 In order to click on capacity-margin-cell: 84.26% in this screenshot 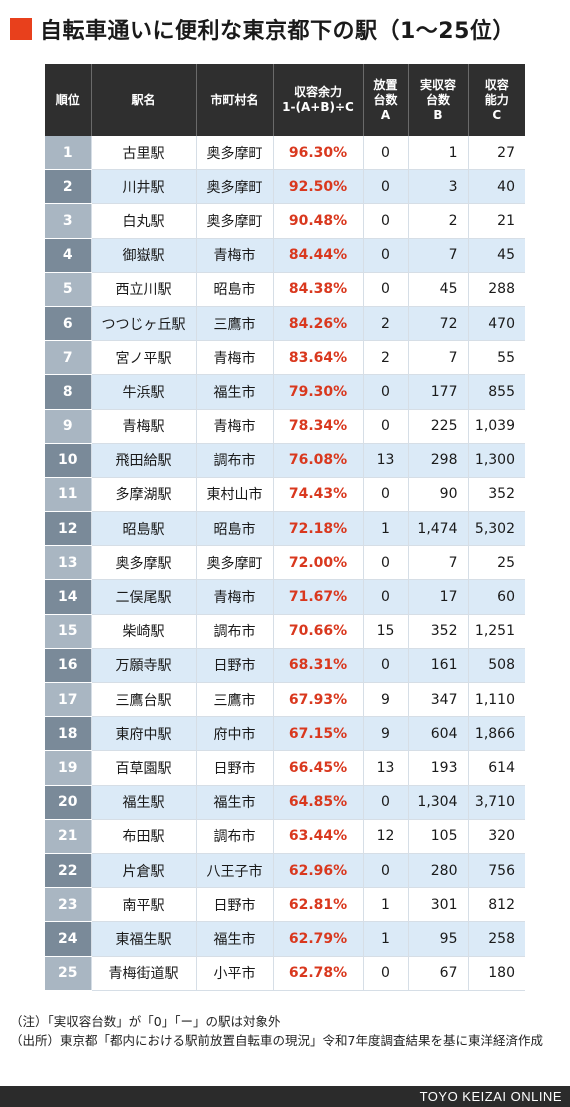, I will do `click(317, 324)`.